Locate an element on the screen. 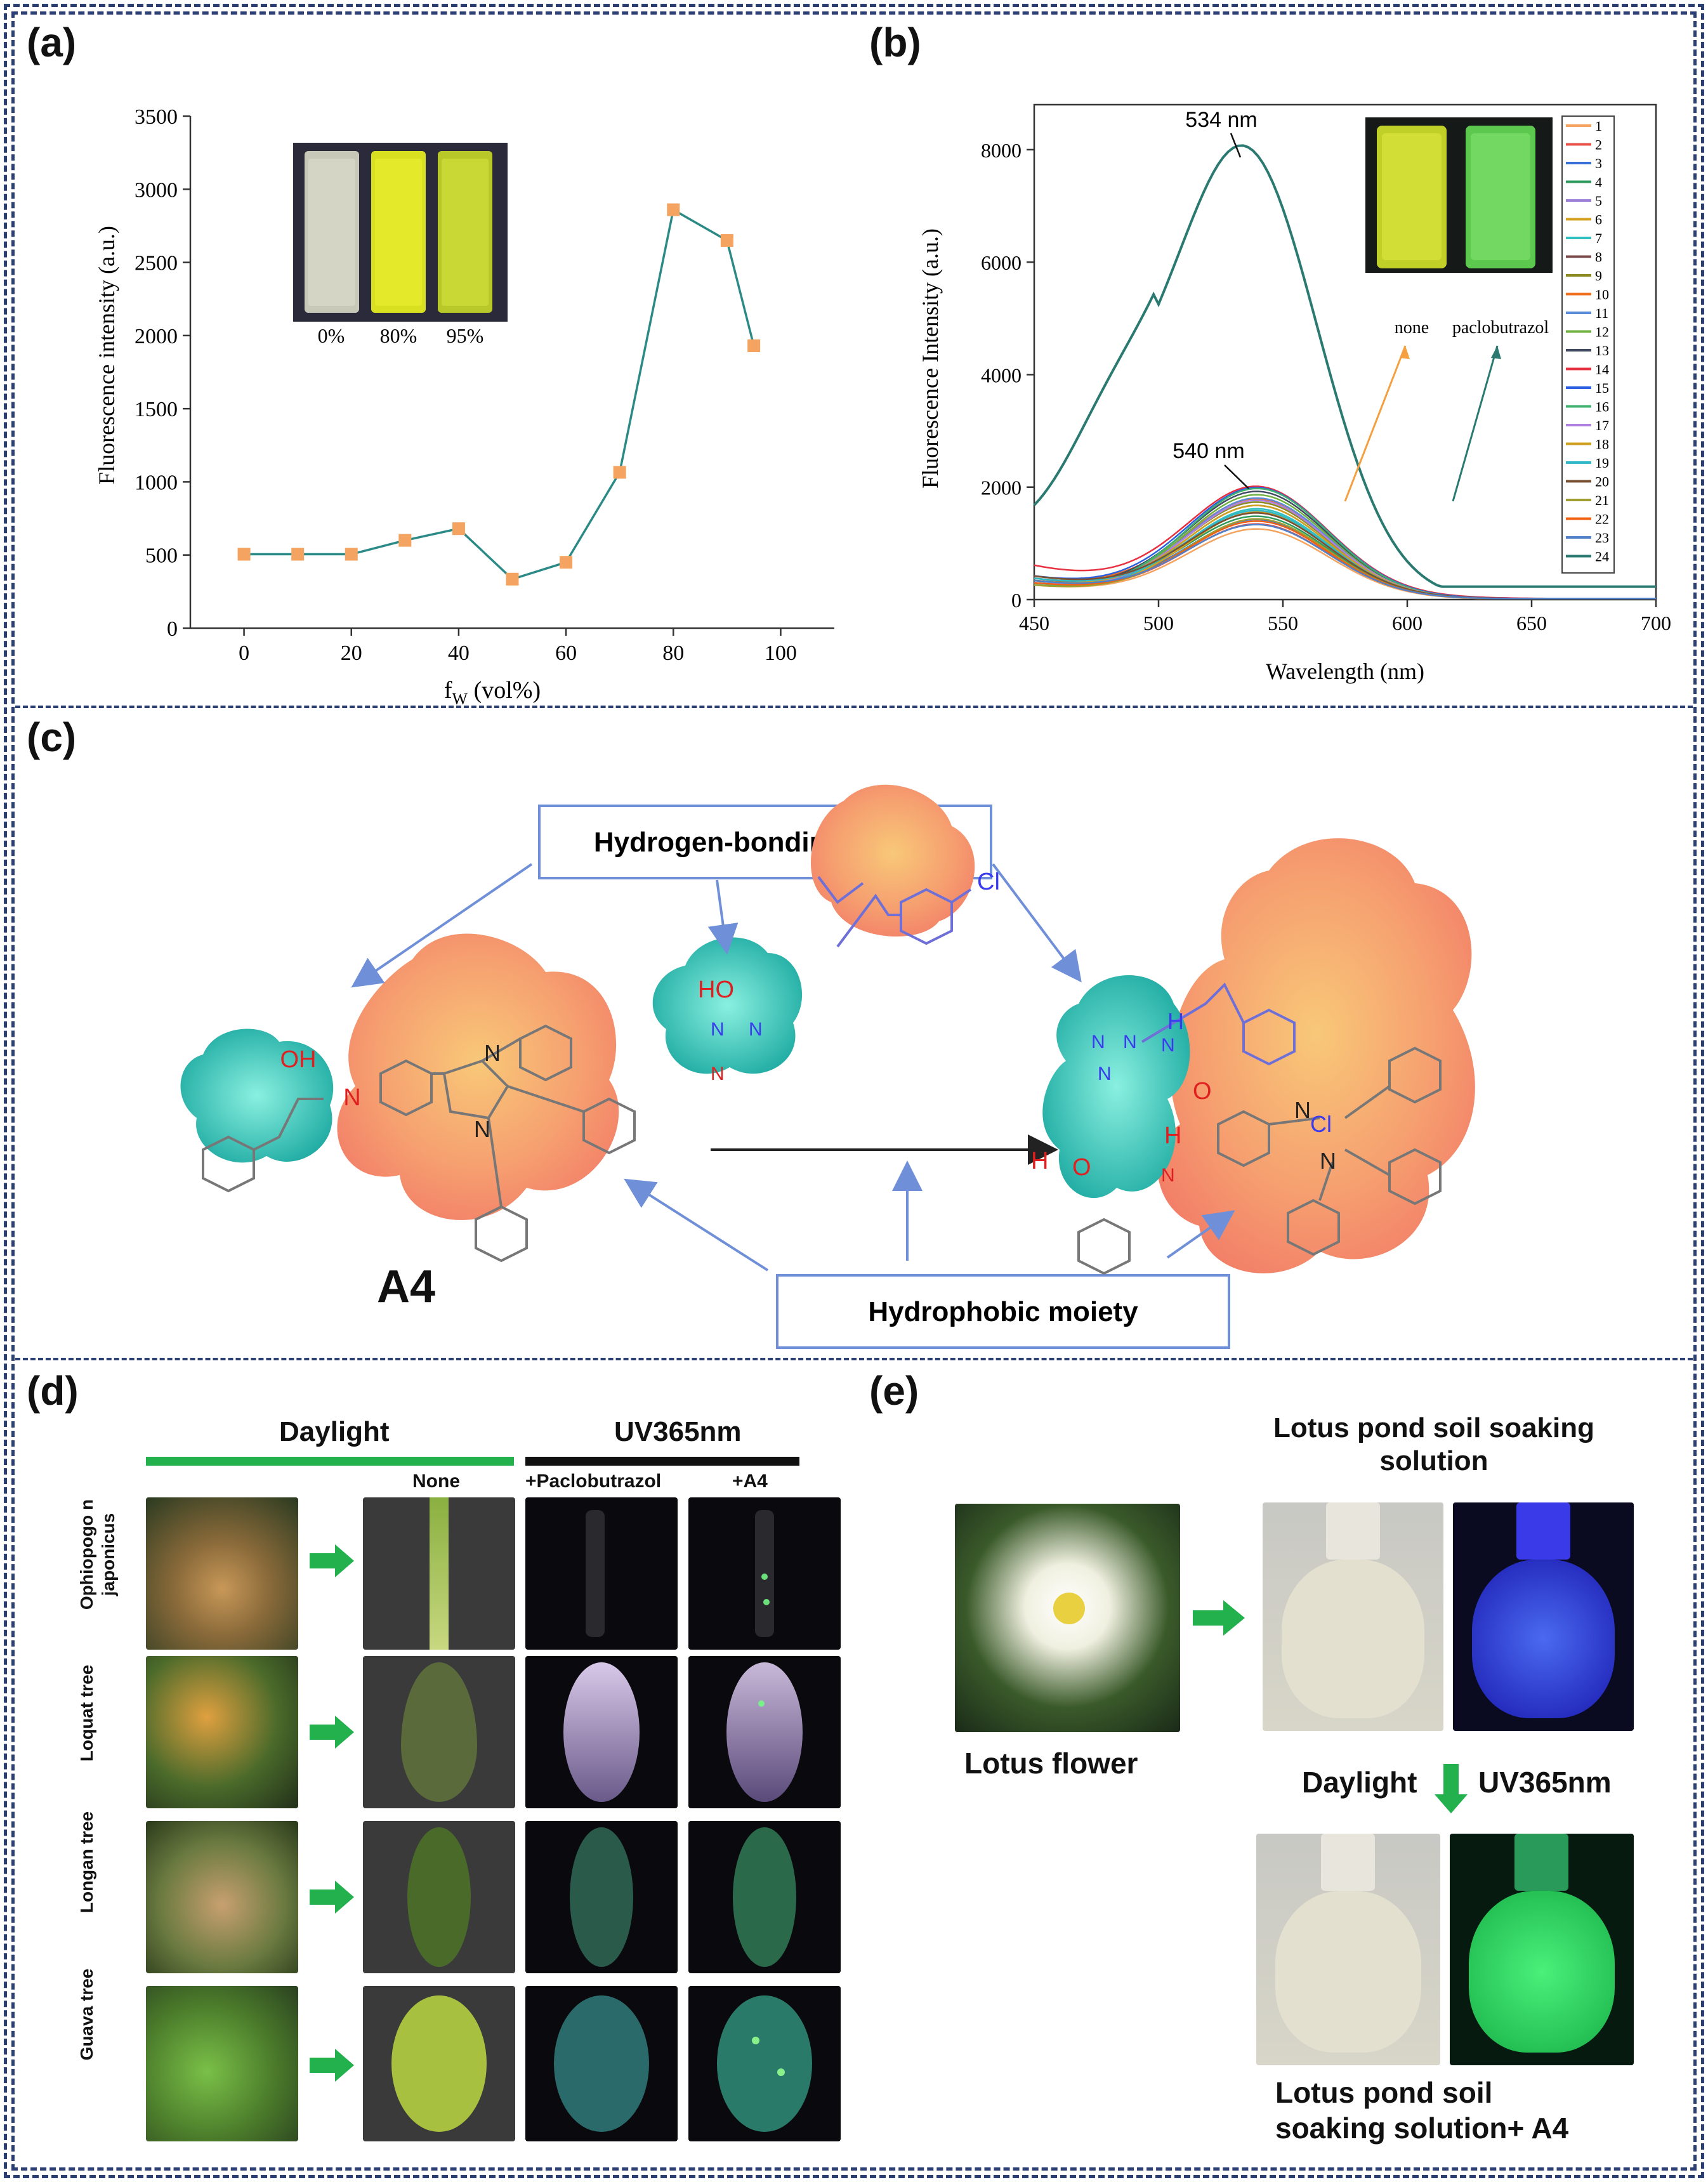  leaf-none-longan is located at coordinates (439, 1897).